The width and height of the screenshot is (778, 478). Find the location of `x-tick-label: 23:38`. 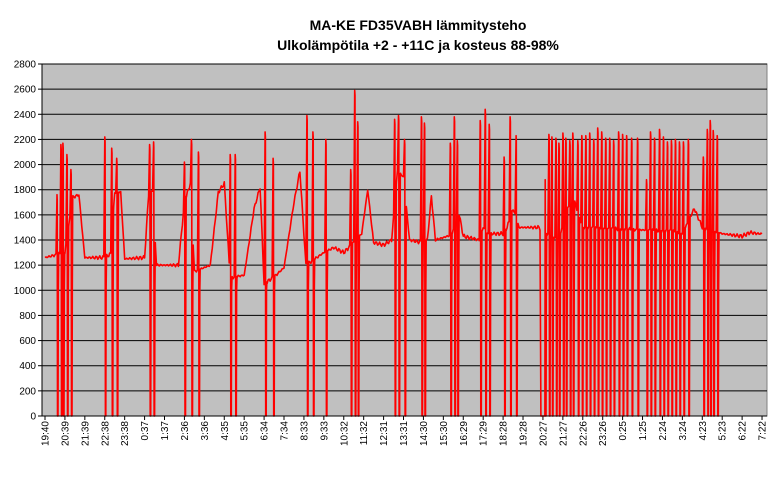

x-tick-label: 23:38 is located at coordinates (125, 433).